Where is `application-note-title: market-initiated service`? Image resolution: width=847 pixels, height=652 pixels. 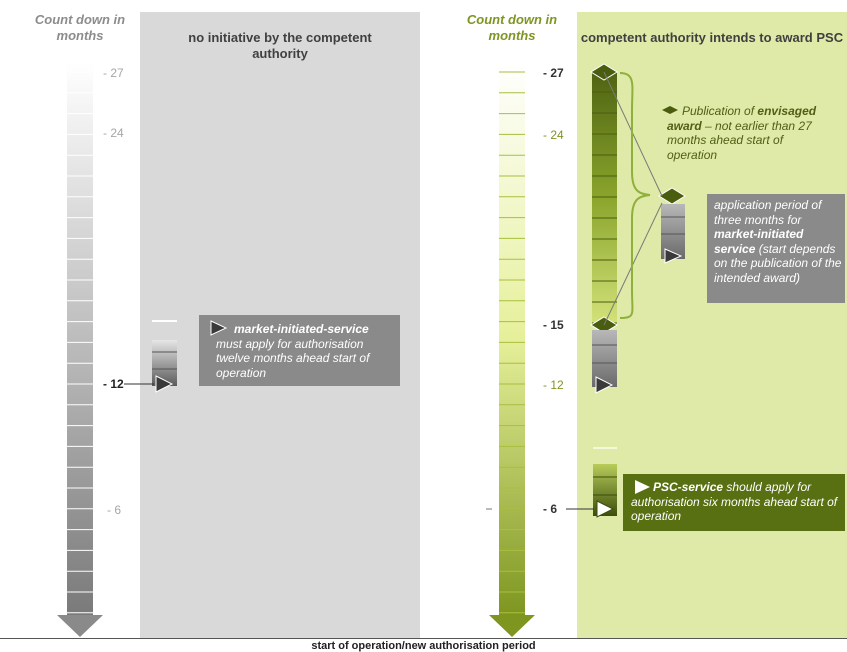
application-note-title: market-initiated service is located at coordinates (759, 241).